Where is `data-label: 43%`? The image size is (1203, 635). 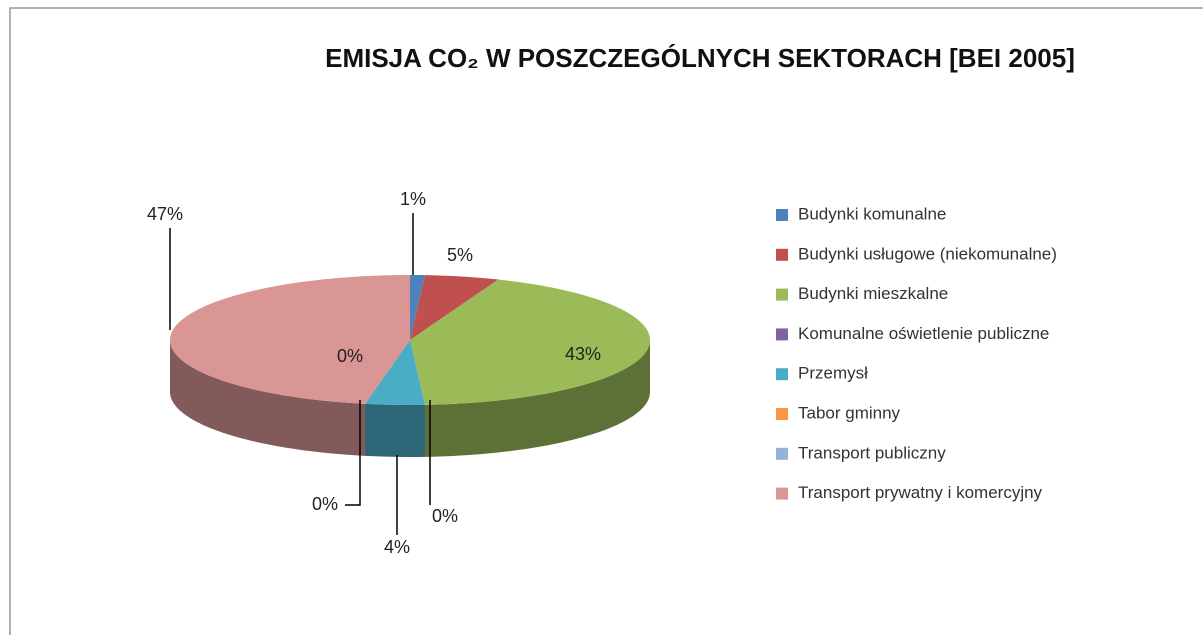
data-label: 43% is located at coordinates (583, 354).